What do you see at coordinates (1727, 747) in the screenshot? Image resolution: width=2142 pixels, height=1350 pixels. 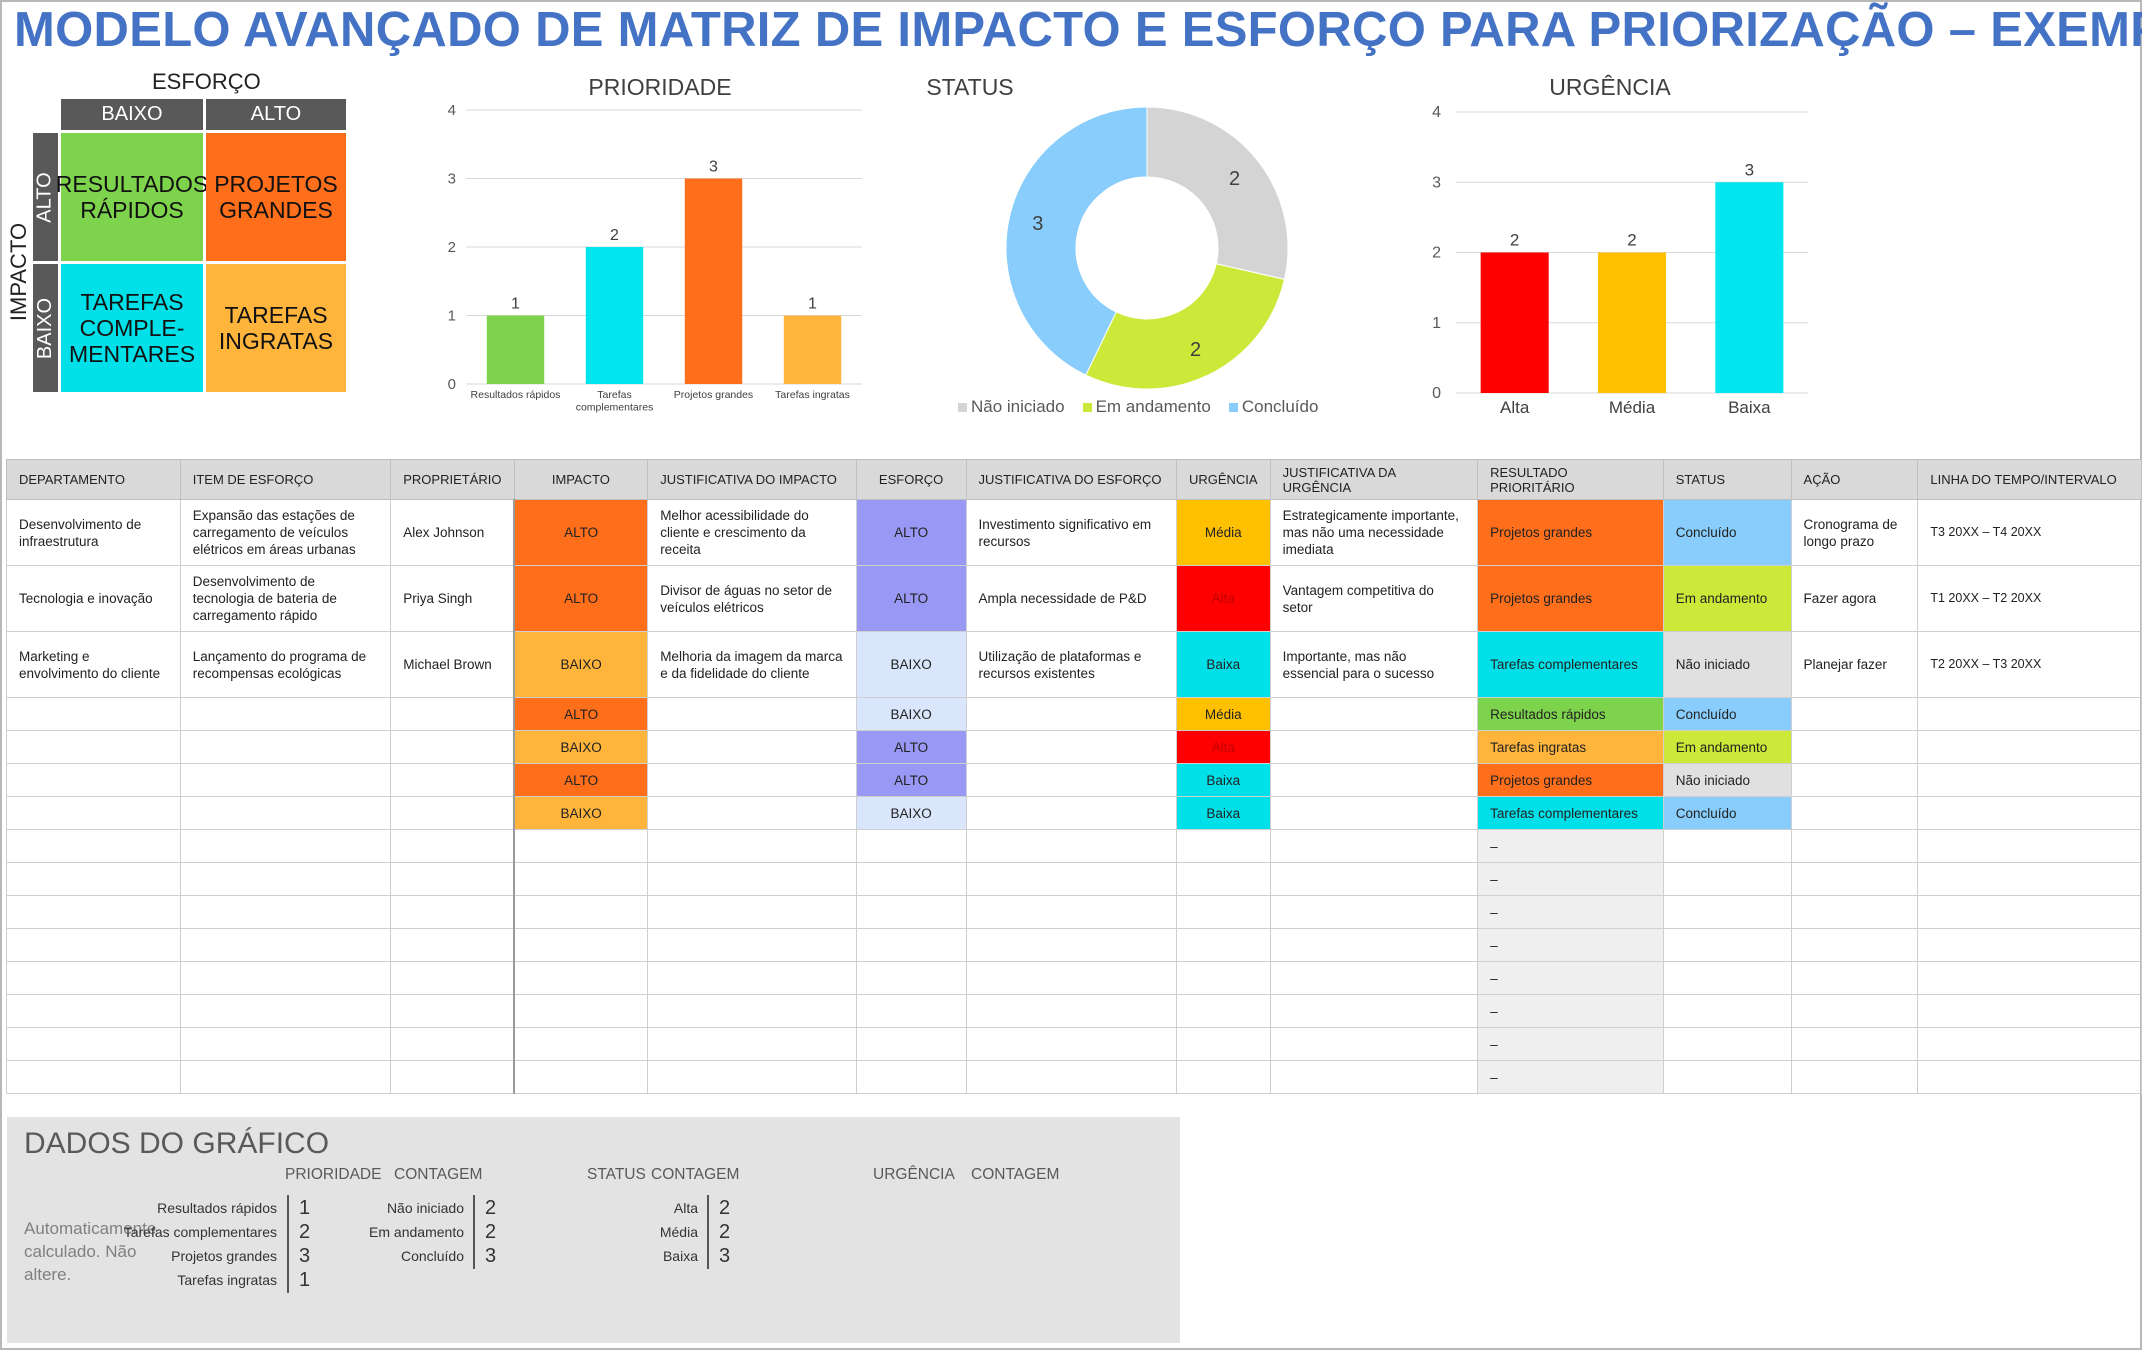 I see `cell-status: Em andamento` at bounding box center [1727, 747].